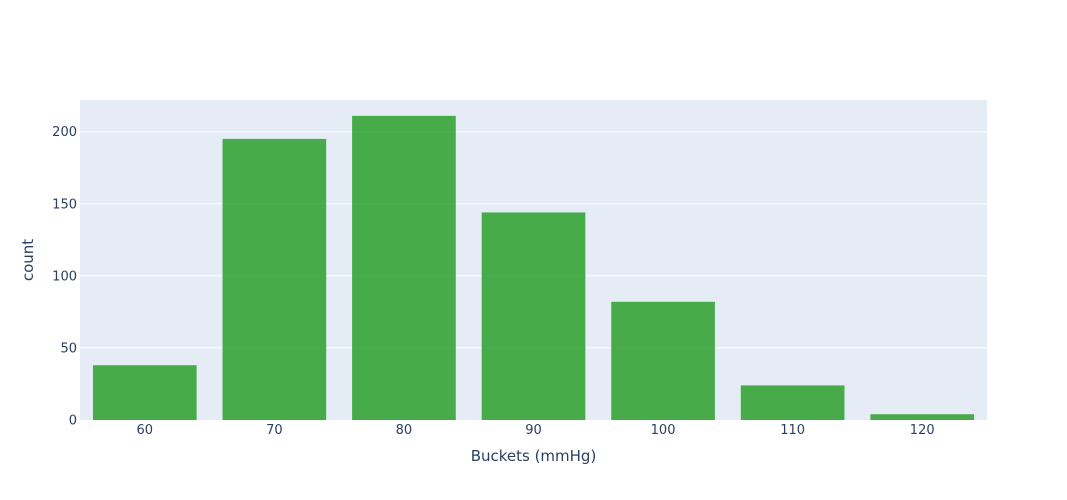 Image resolution: width=1067 pixels, height=500 pixels. I want to click on y-tick-labels: 0 50 100 150 200, so click(64, 276).